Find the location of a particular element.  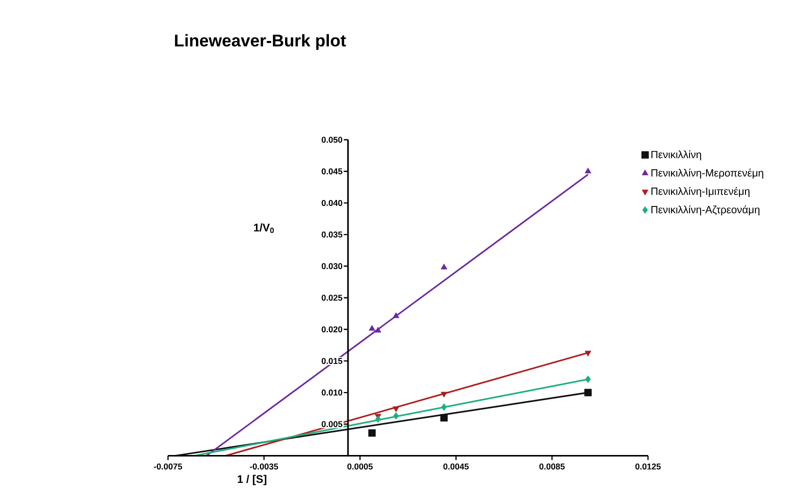

y-tick-label: 0.050 is located at coordinates (332, 139).